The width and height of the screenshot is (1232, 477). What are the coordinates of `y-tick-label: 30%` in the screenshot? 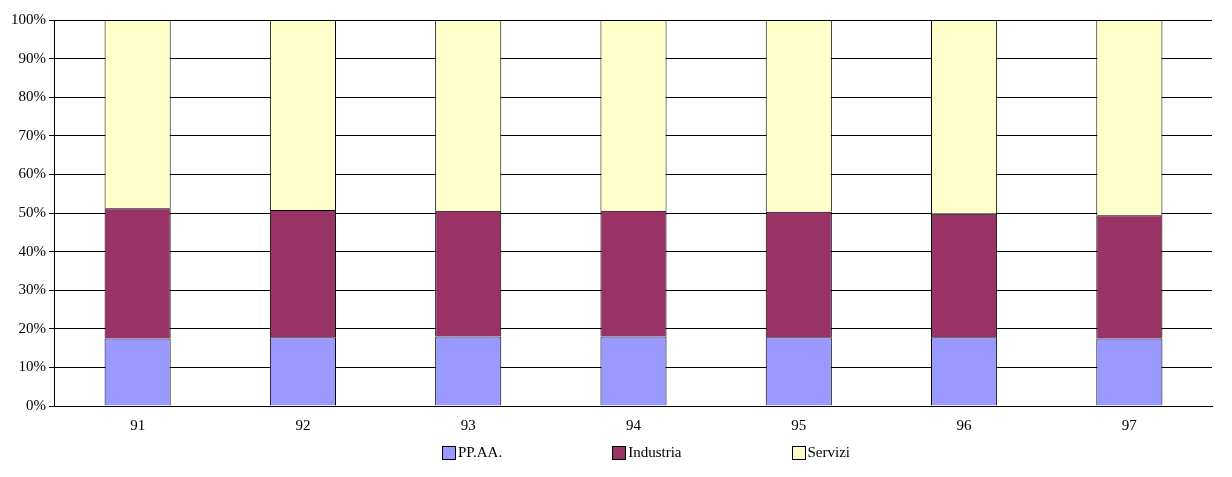 It's located at (32, 289).